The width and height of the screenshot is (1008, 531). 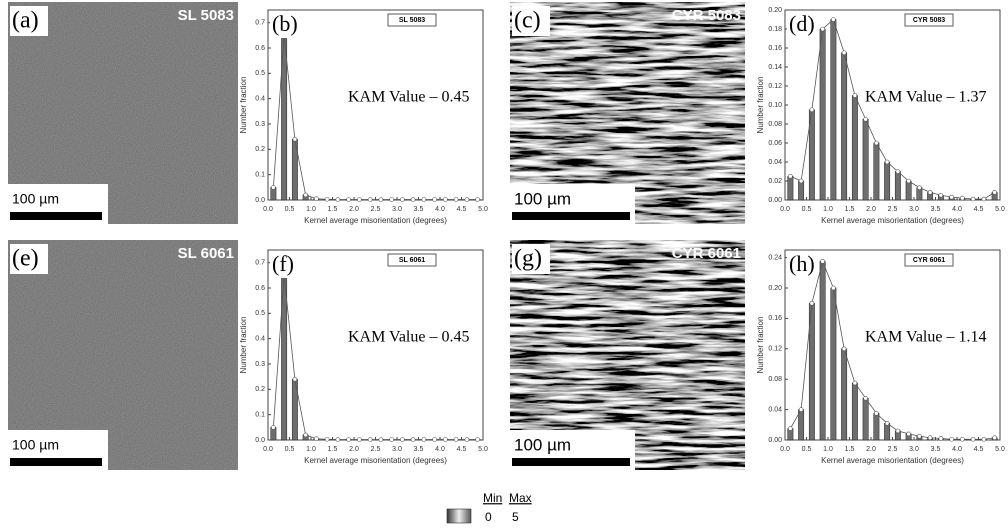 I want to click on x-tick-label: 2.5, so click(x=893, y=449).